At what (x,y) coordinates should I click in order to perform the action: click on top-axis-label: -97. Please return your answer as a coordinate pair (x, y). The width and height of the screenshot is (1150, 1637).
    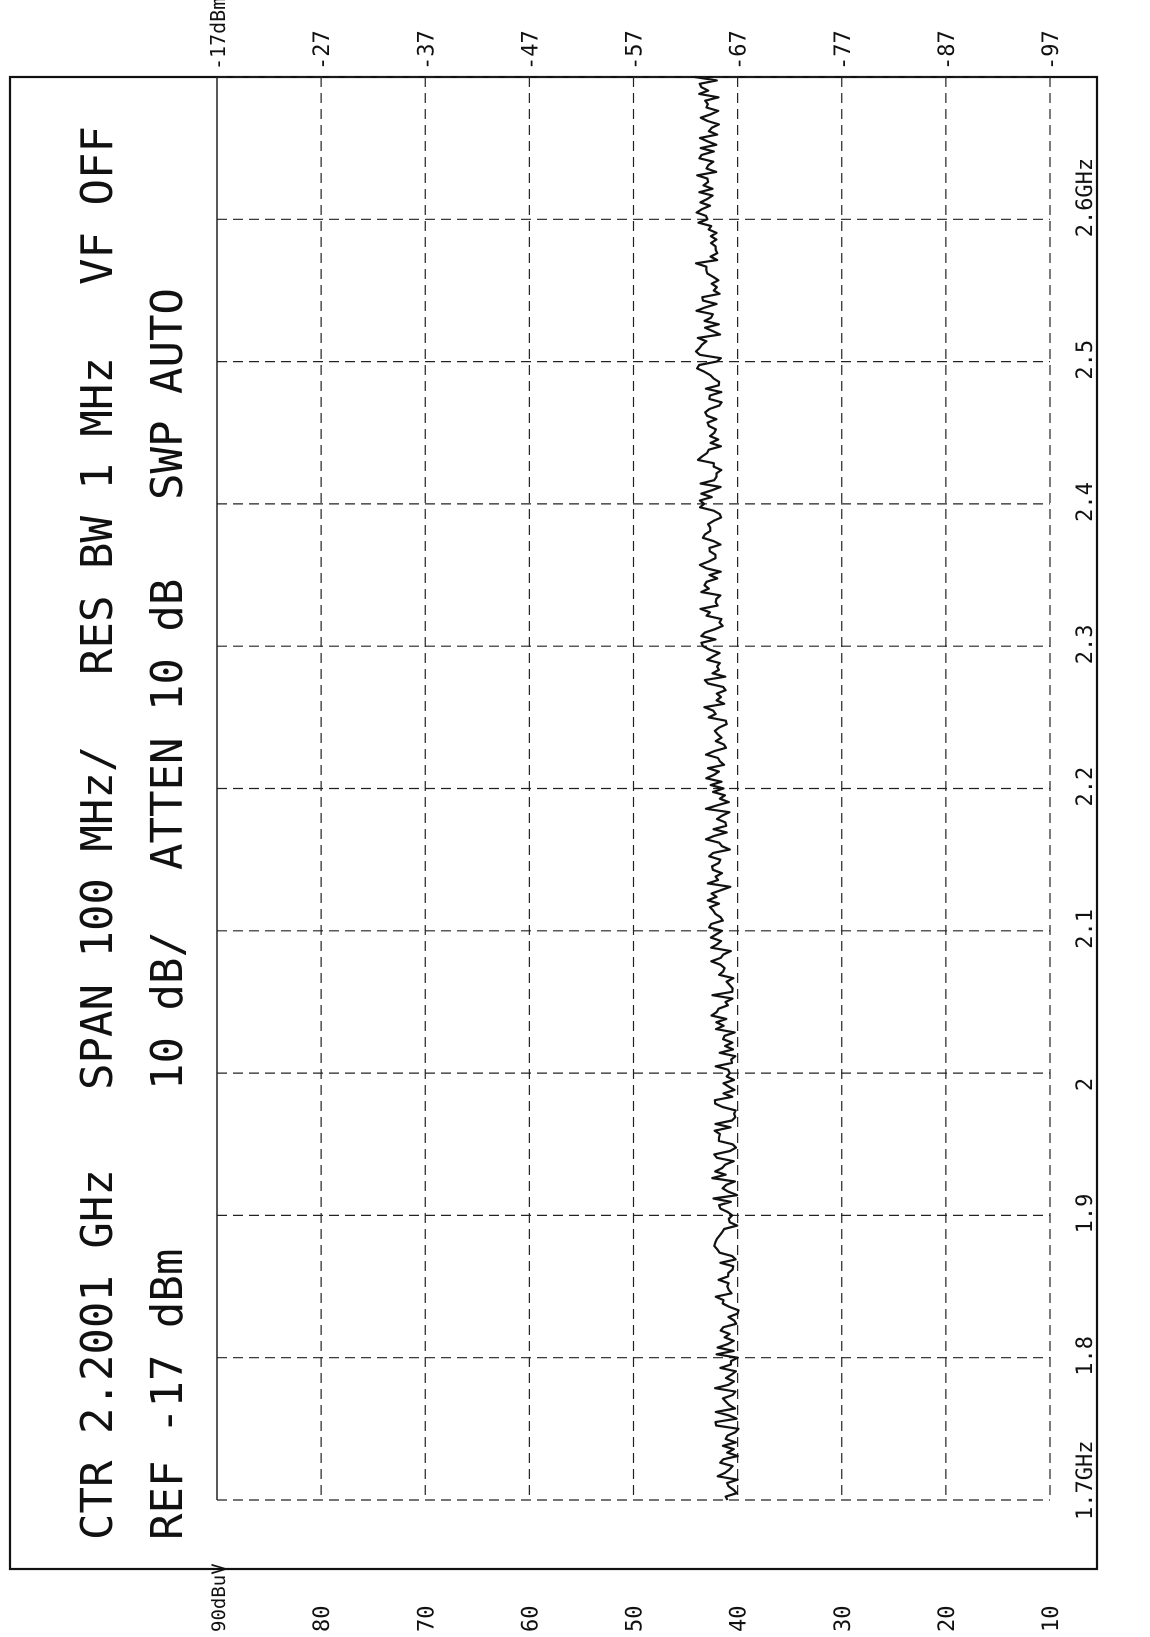
    Looking at the image, I should click on (1051, 50).